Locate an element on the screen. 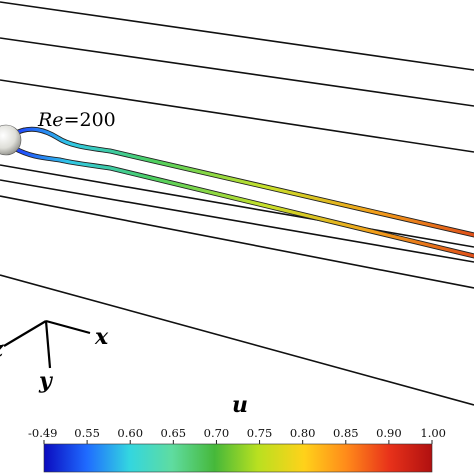  re-value: =200 is located at coordinates (90, 120).